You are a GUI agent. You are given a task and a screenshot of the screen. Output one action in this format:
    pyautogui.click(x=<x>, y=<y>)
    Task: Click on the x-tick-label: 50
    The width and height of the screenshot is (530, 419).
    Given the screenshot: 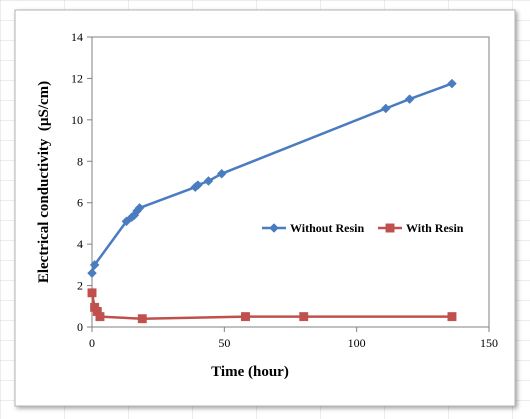 What is the action you would take?
    pyautogui.click(x=224, y=343)
    